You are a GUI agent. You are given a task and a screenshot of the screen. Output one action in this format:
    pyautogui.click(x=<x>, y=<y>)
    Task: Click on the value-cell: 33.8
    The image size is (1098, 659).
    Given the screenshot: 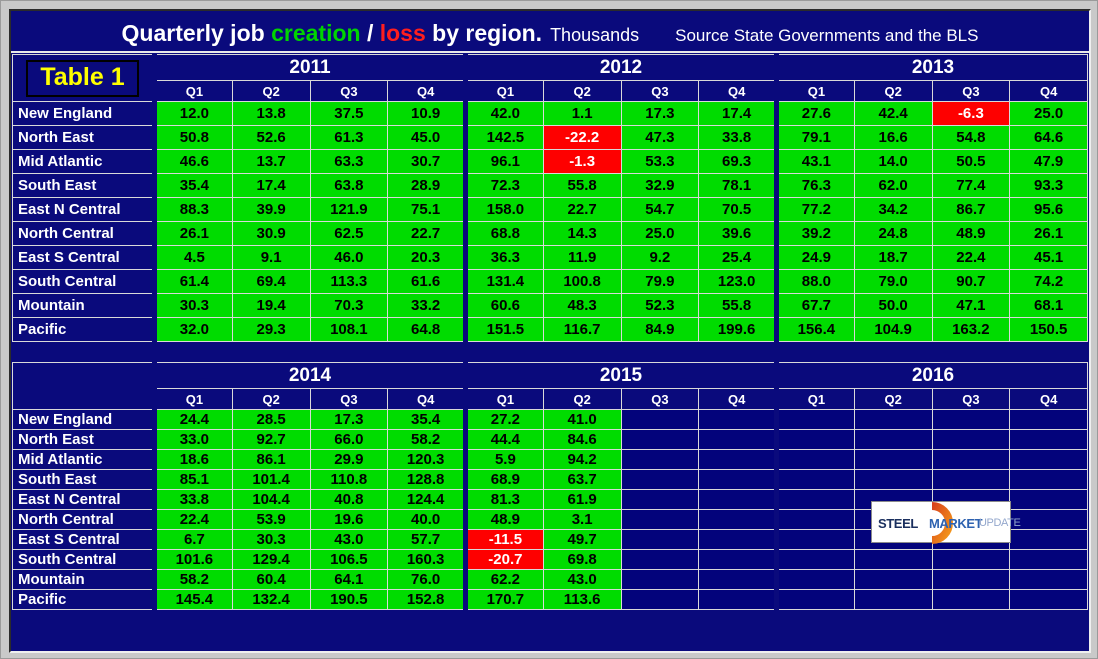 What is the action you would take?
    pyautogui.click(x=737, y=137)
    